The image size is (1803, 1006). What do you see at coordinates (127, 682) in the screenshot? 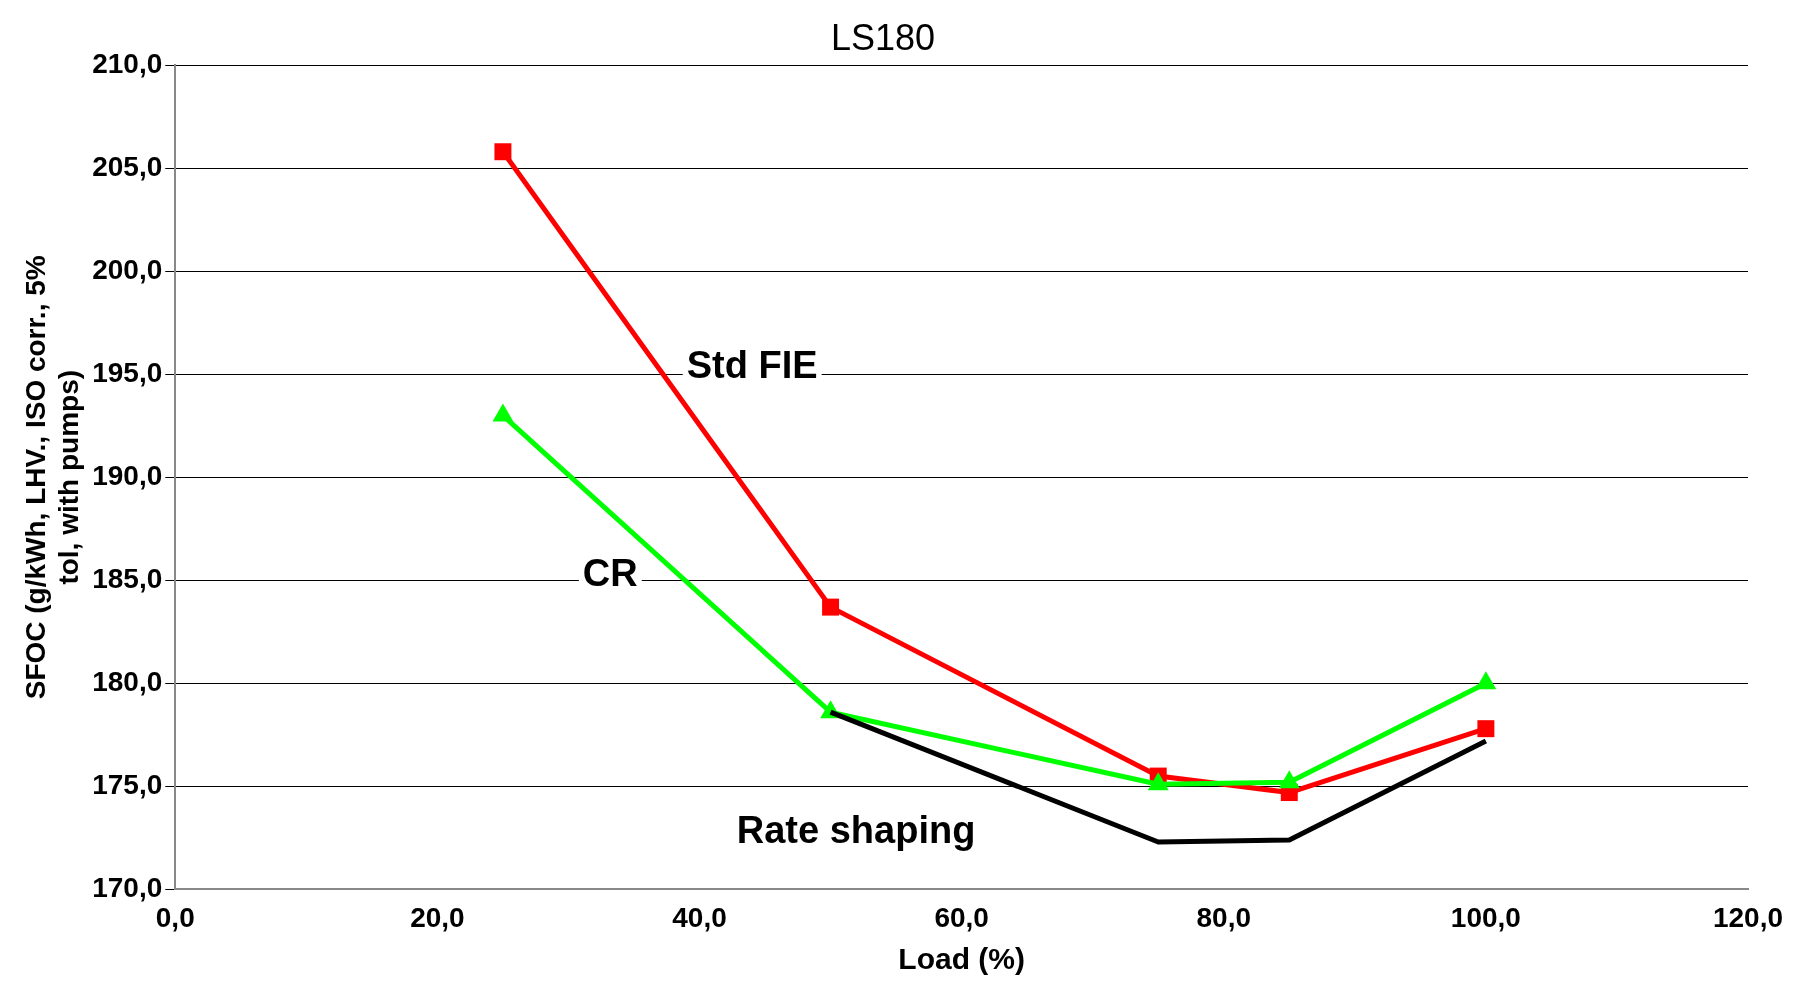
I see `y-tick-label: 180,0` at bounding box center [127, 682].